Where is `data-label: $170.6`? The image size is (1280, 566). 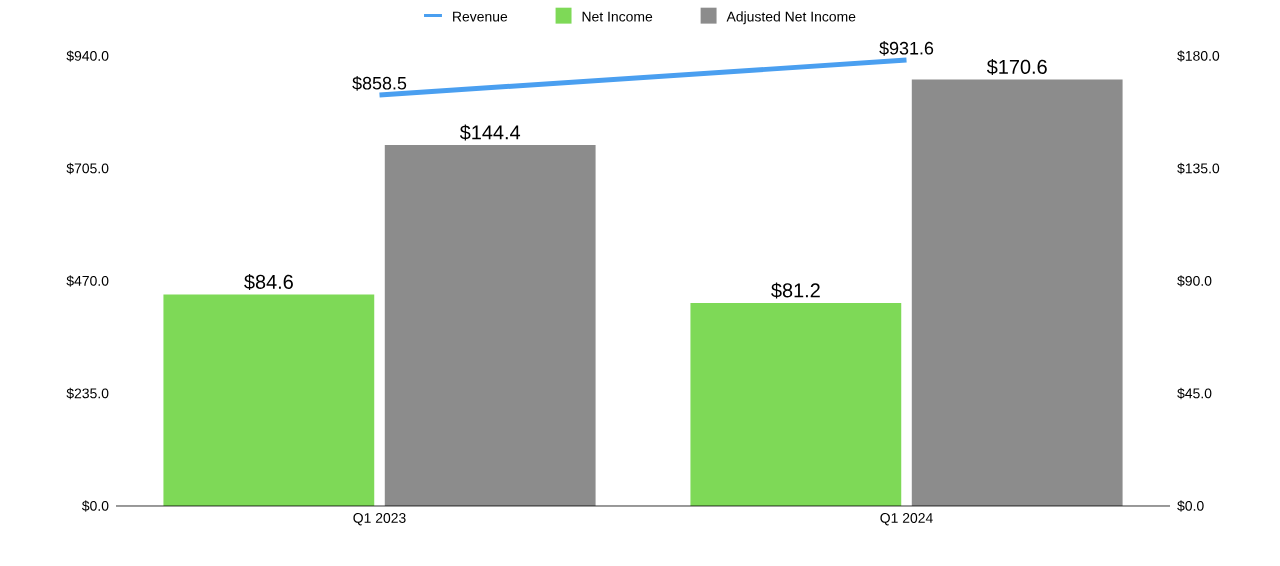 data-label: $170.6 is located at coordinates (1016, 67).